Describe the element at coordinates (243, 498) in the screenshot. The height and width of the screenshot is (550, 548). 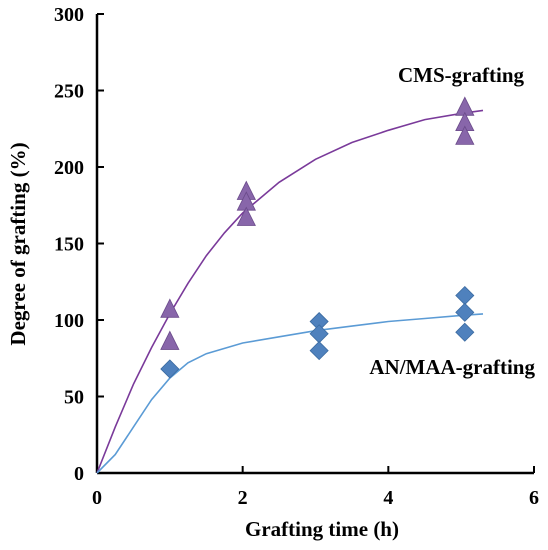
I see `x-tick-label: 2` at that location.